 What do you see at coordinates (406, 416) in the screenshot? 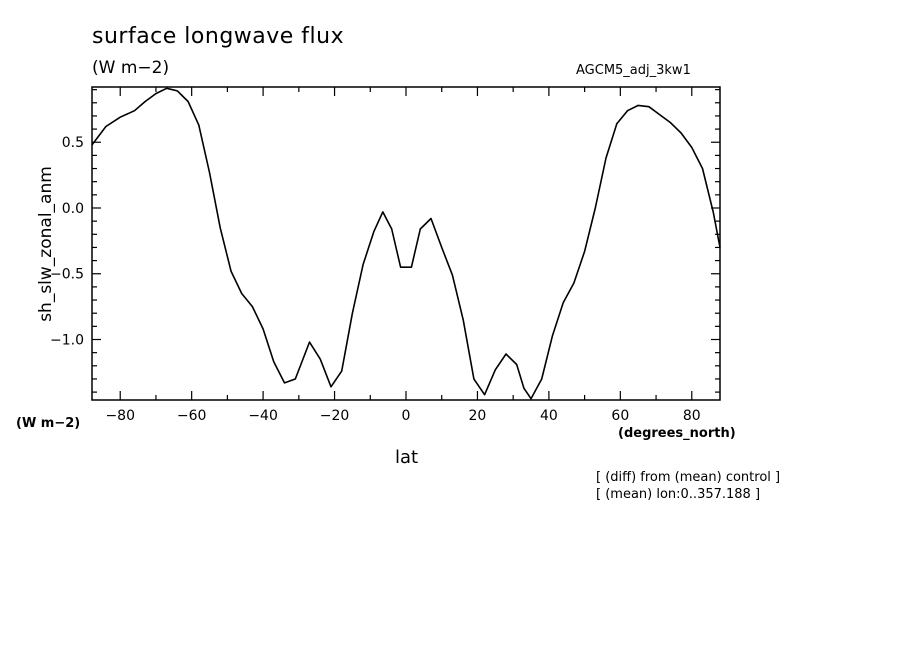
I see `x-tick-label: 0` at bounding box center [406, 416].